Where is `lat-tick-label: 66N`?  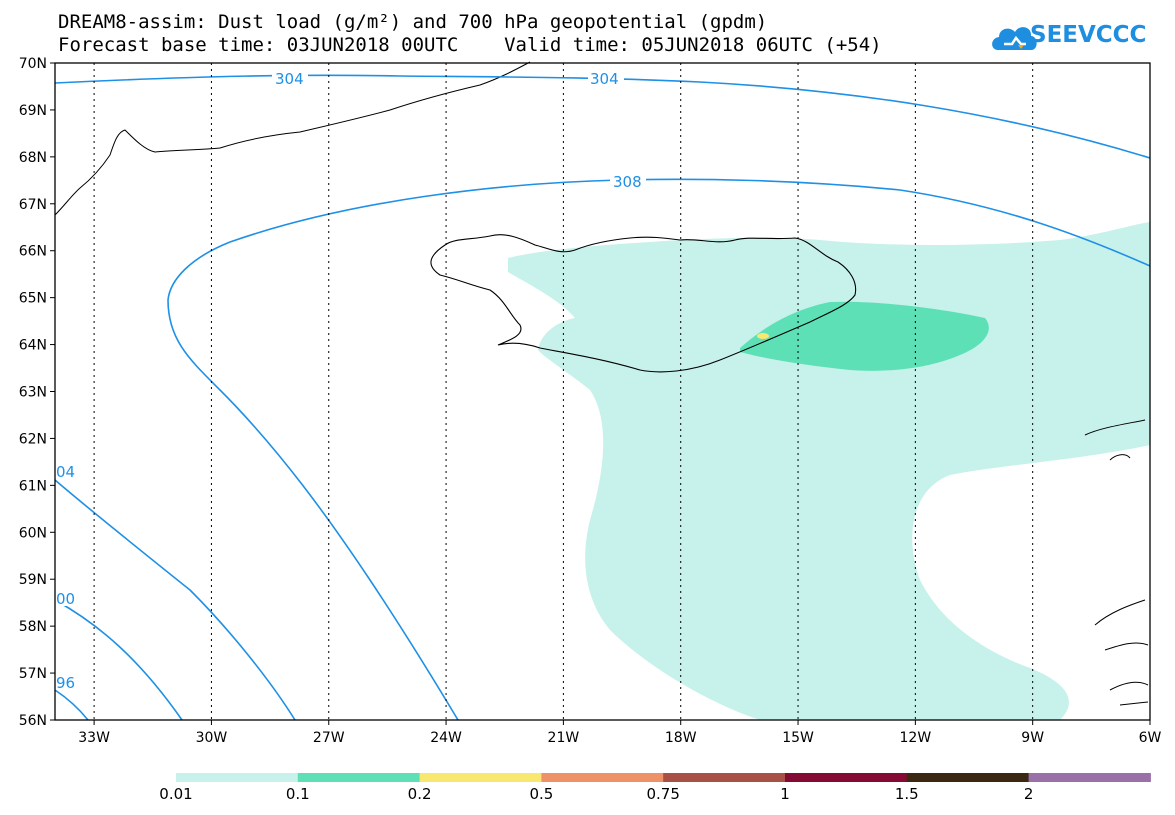
lat-tick-label: 66N is located at coordinates (33, 252).